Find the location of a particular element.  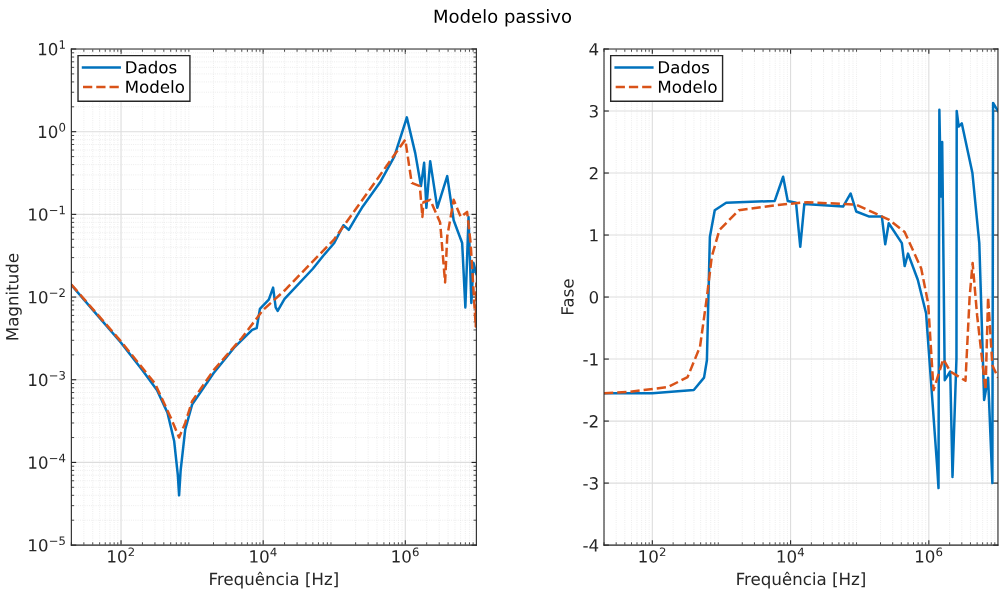

y-tick-label: -3 is located at coordinates (590, 483).